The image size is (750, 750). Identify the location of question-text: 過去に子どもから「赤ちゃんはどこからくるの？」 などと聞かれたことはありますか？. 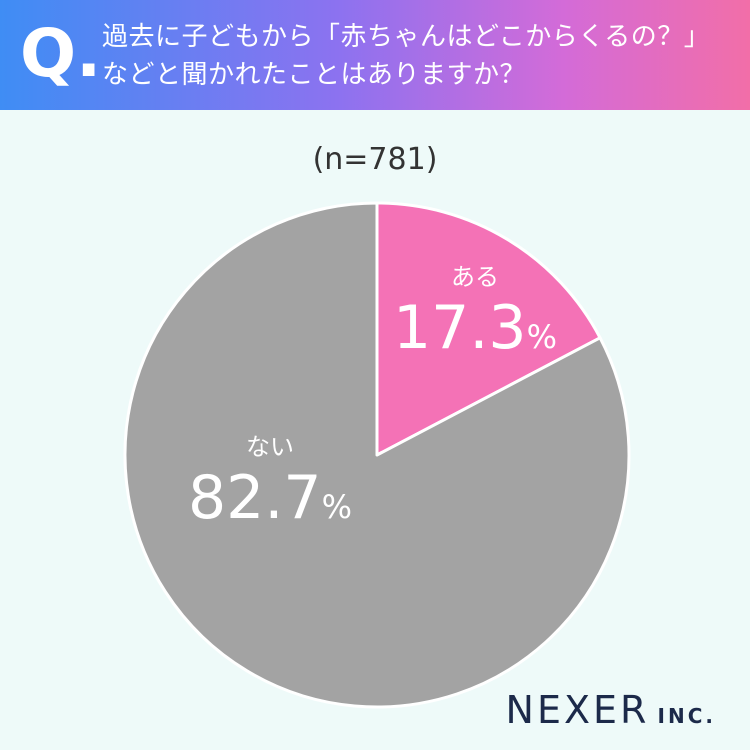
(422, 56).